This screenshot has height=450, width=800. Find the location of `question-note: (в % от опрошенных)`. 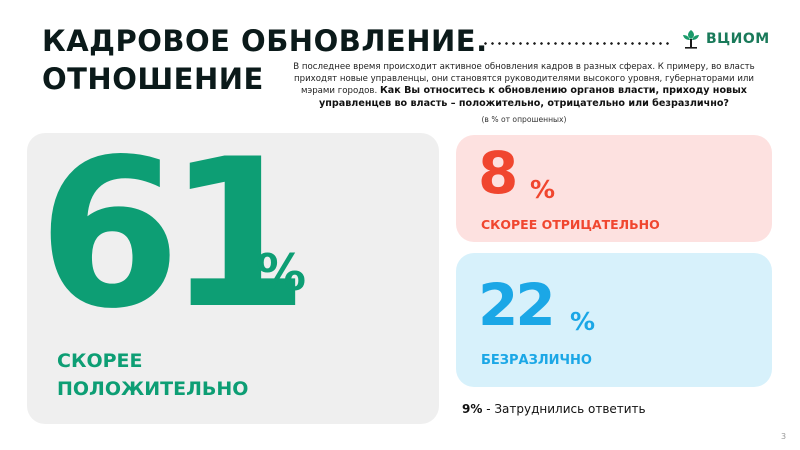

question-note: (в % от опрошенных) is located at coordinates (524, 119).